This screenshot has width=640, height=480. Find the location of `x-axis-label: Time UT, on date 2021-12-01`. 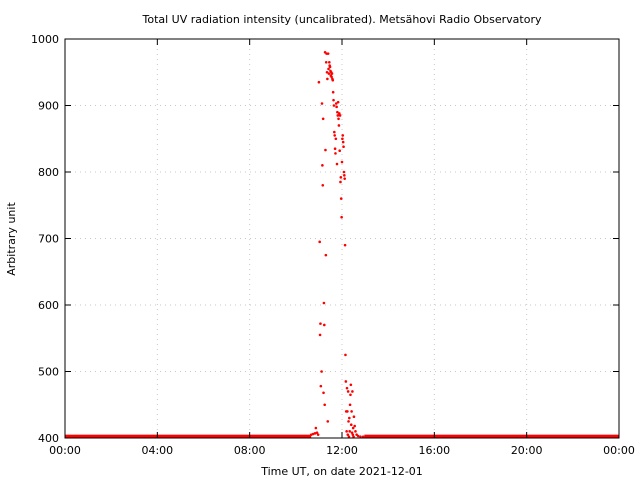

x-axis-label: Time UT, on date 2021-12-01 is located at coordinates (341, 471).